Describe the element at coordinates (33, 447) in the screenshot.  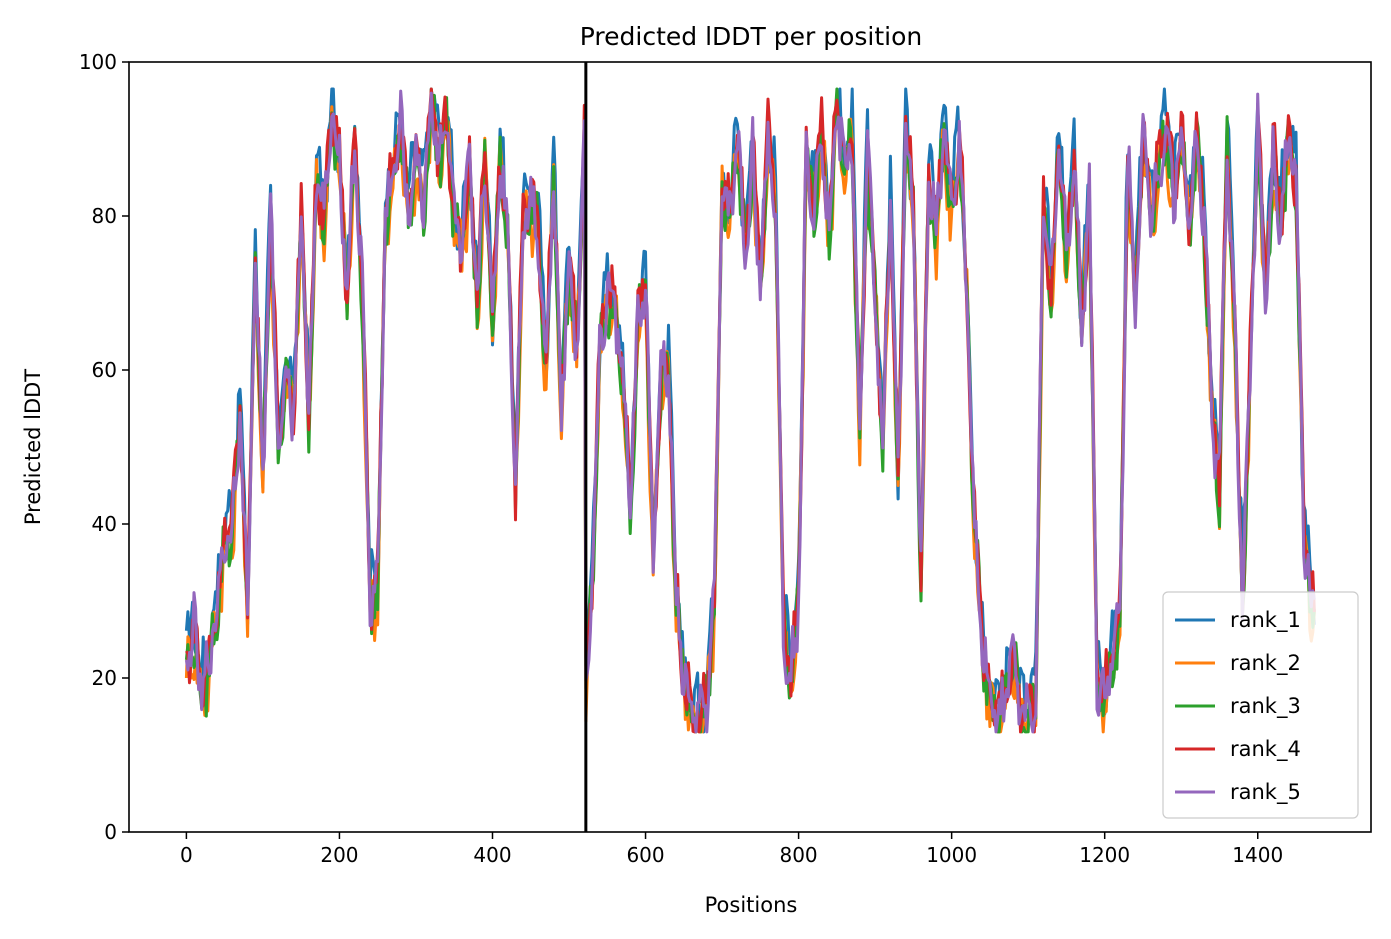
I see `y-axis-label: Predicted lDDT` at that location.